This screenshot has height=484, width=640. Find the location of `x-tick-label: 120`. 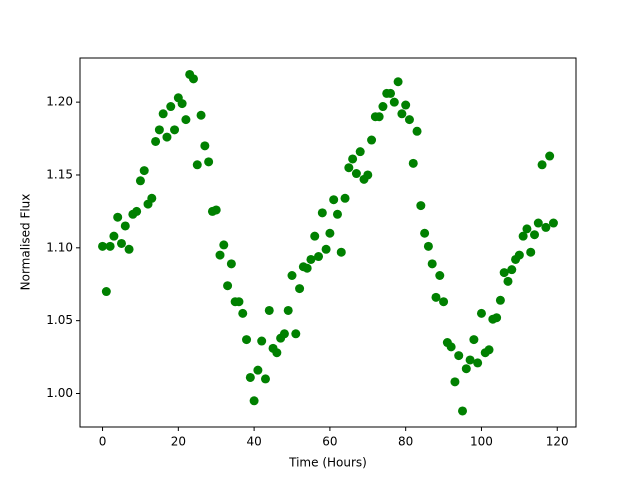

x-tick-label: 120 is located at coordinates (557, 442).